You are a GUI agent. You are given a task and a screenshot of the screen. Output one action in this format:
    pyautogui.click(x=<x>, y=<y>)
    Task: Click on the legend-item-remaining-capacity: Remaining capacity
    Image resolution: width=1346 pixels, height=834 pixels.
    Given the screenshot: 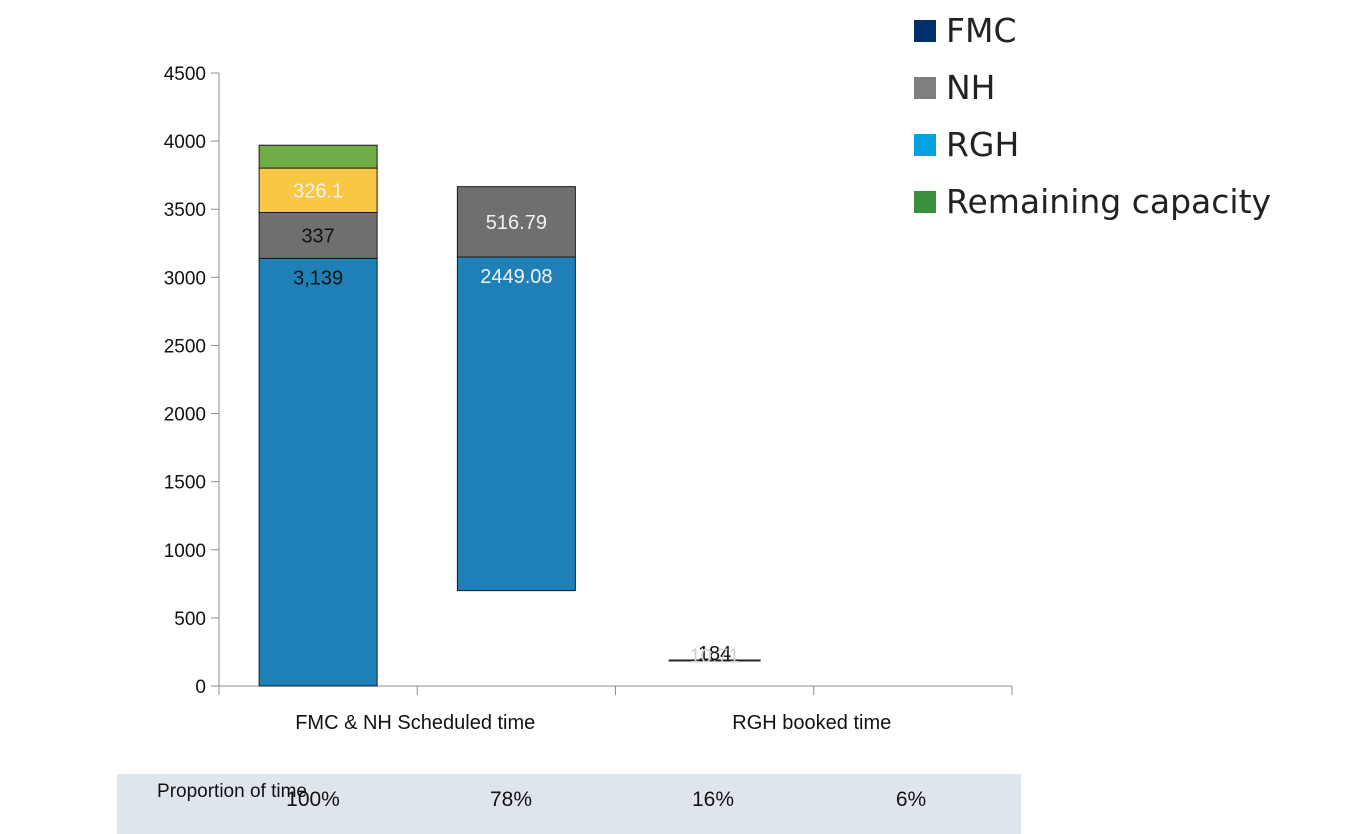 What is the action you would take?
    pyautogui.click(x=1092, y=201)
    